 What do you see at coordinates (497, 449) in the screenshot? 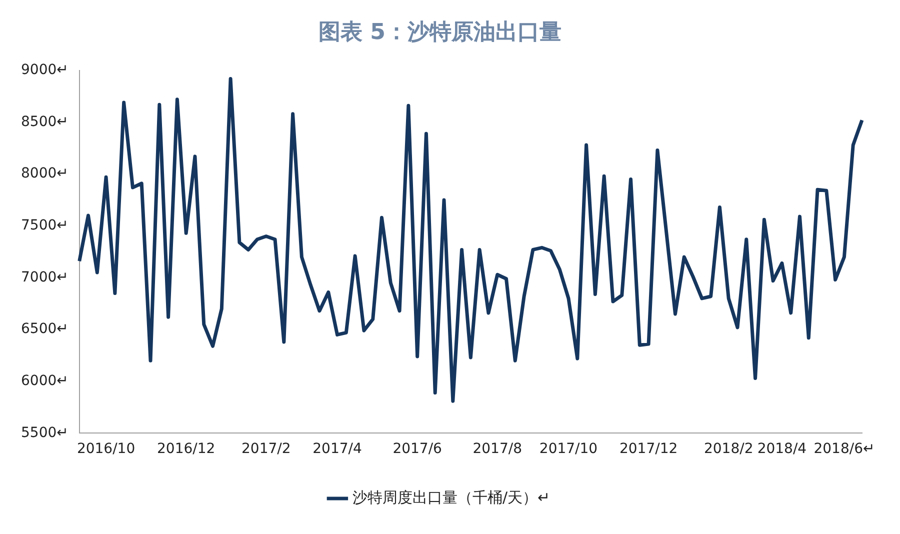
I see `x-tick-label: 2017/8` at bounding box center [497, 449].